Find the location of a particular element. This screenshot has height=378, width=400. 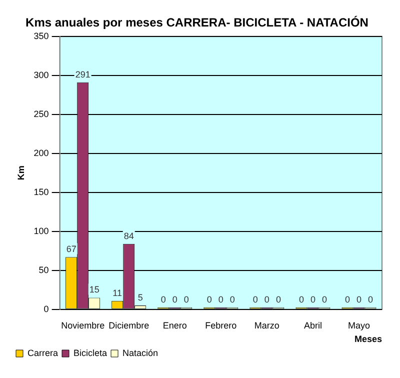

y-tick-label: 200 is located at coordinates (41, 153).